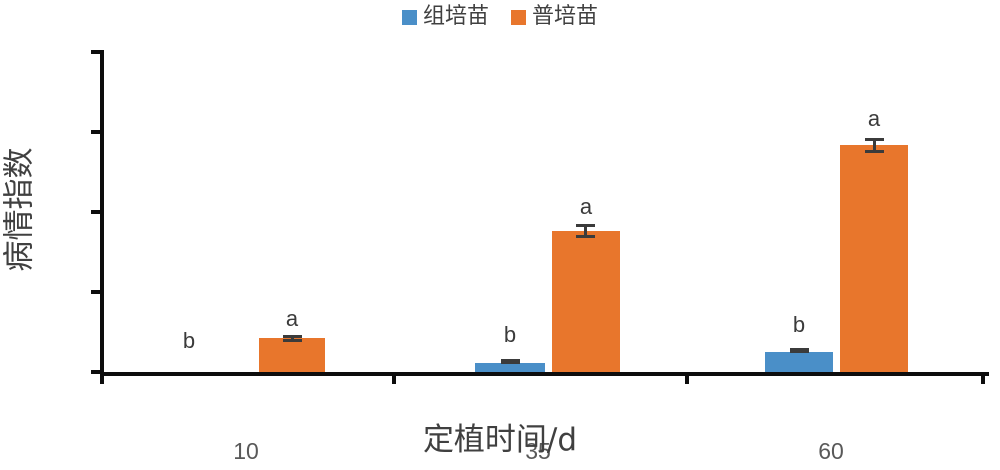 The width and height of the screenshot is (1000, 470). What do you see at coordinates (586, 206) in the screenshot?
I see `sig-label-g1-orange: a` at bounding box center [586, 206].